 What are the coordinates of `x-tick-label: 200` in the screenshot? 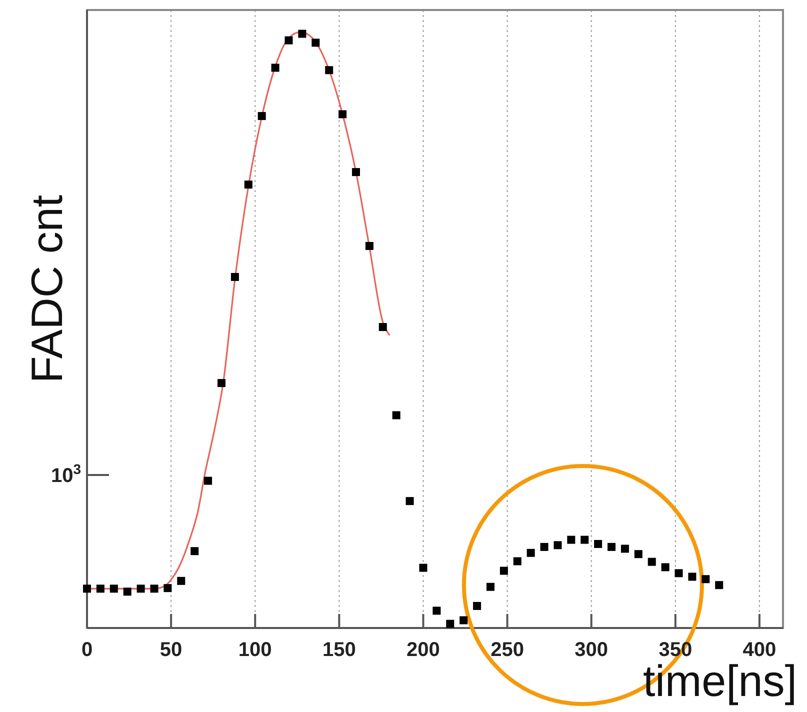 It's located at (423, 650).